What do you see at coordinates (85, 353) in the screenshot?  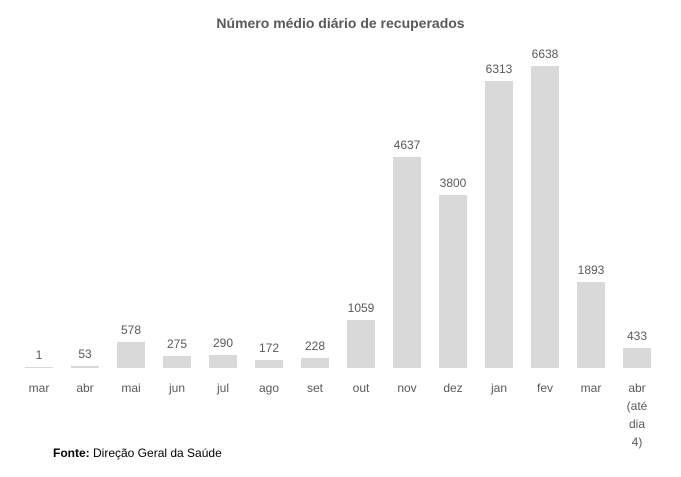 I see `bar-value-label: 53` at bounding box center [85, 353].